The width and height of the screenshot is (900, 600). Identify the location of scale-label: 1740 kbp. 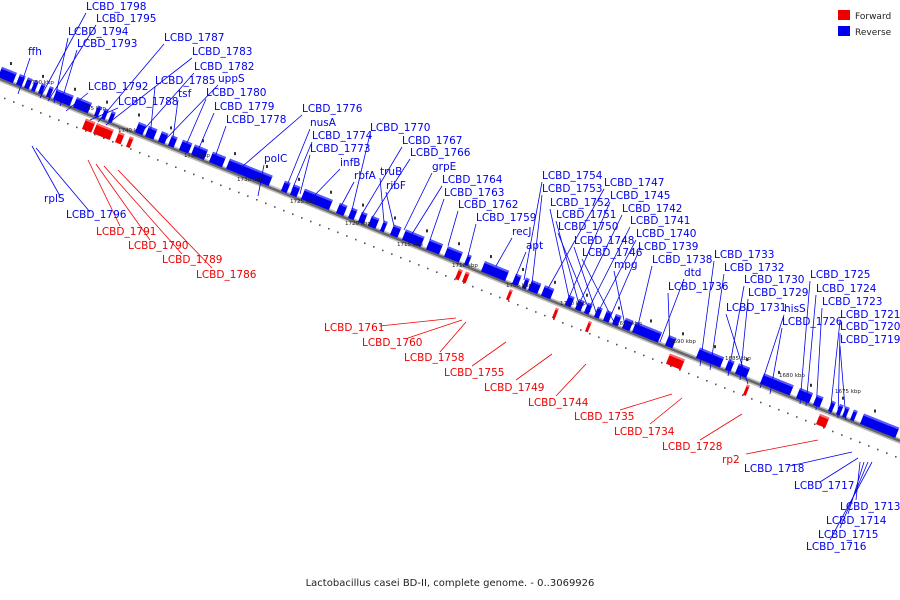
(131, 131).